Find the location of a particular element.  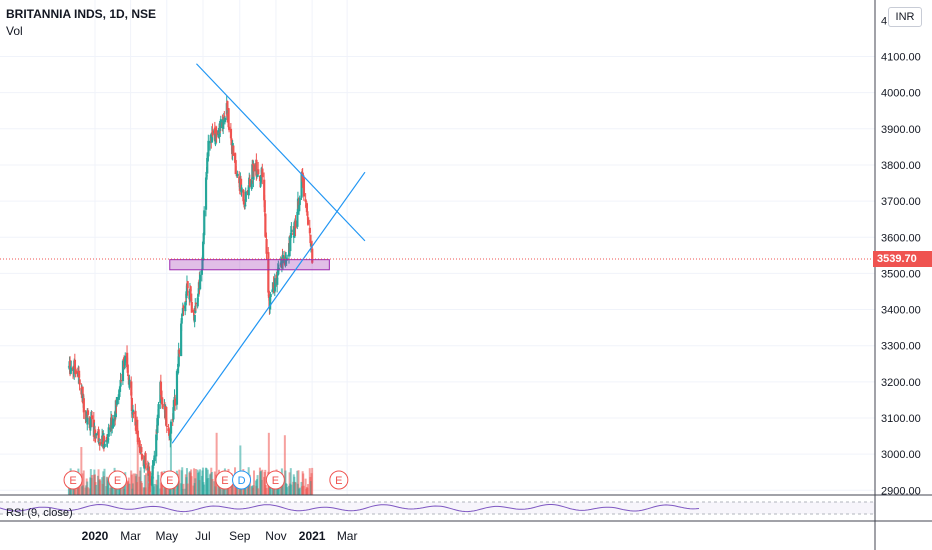

rsi-pane is located at coordinates (437, 508).